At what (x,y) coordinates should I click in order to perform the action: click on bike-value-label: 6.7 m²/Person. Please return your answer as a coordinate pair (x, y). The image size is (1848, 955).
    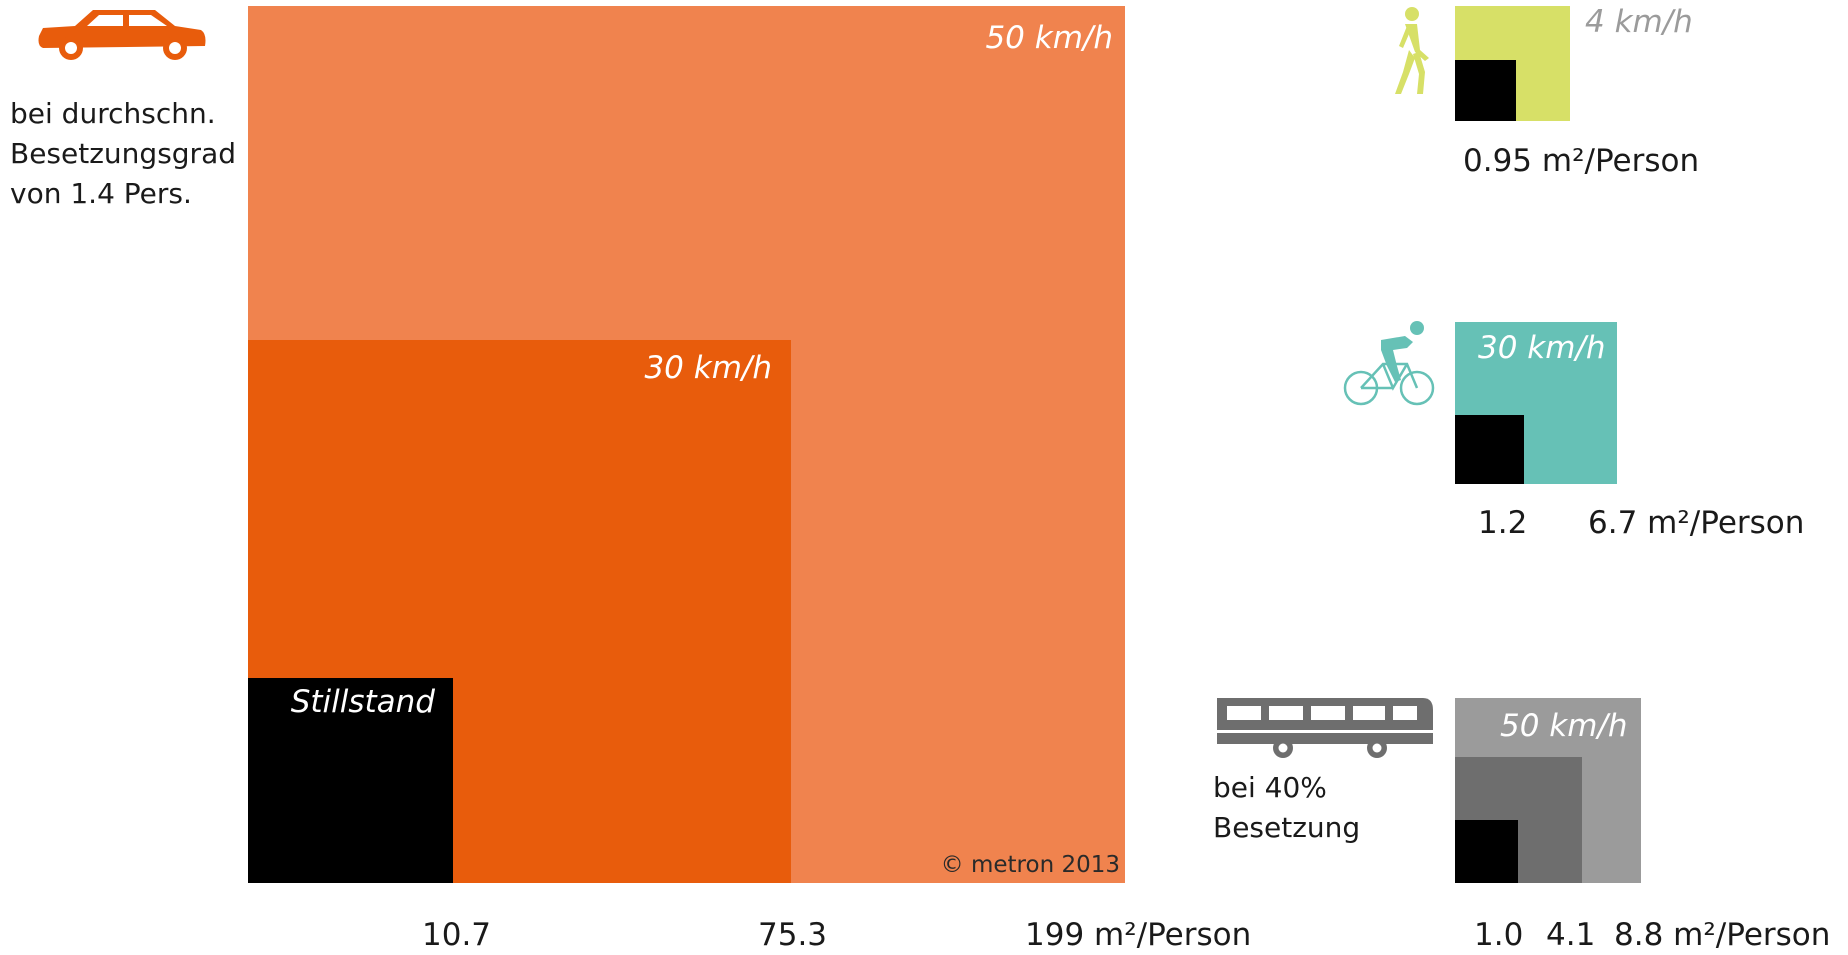
    Looking at the image, I should click on (1696, 523).